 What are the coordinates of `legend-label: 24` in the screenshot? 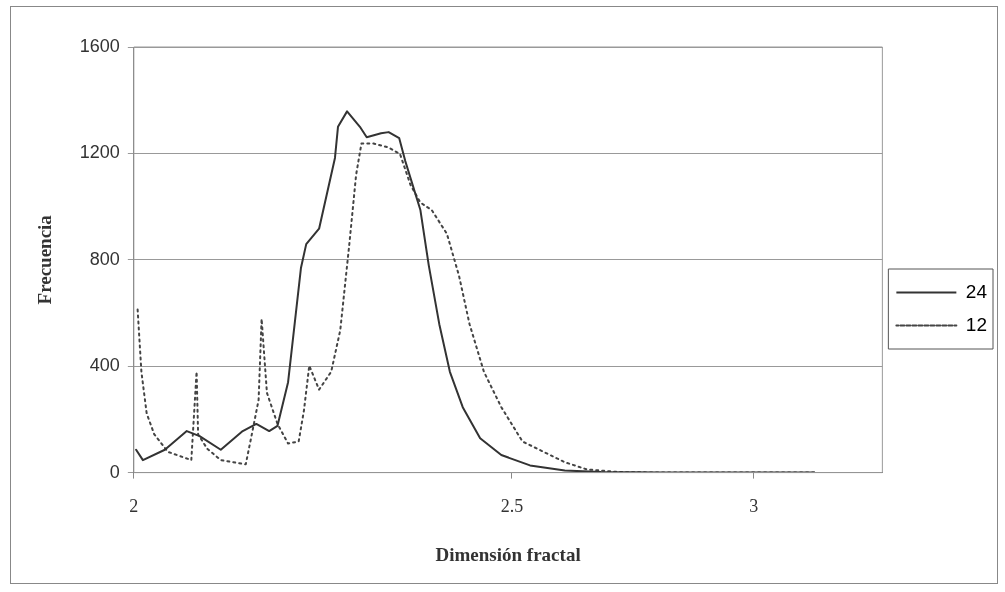 It's located at (976, 291).